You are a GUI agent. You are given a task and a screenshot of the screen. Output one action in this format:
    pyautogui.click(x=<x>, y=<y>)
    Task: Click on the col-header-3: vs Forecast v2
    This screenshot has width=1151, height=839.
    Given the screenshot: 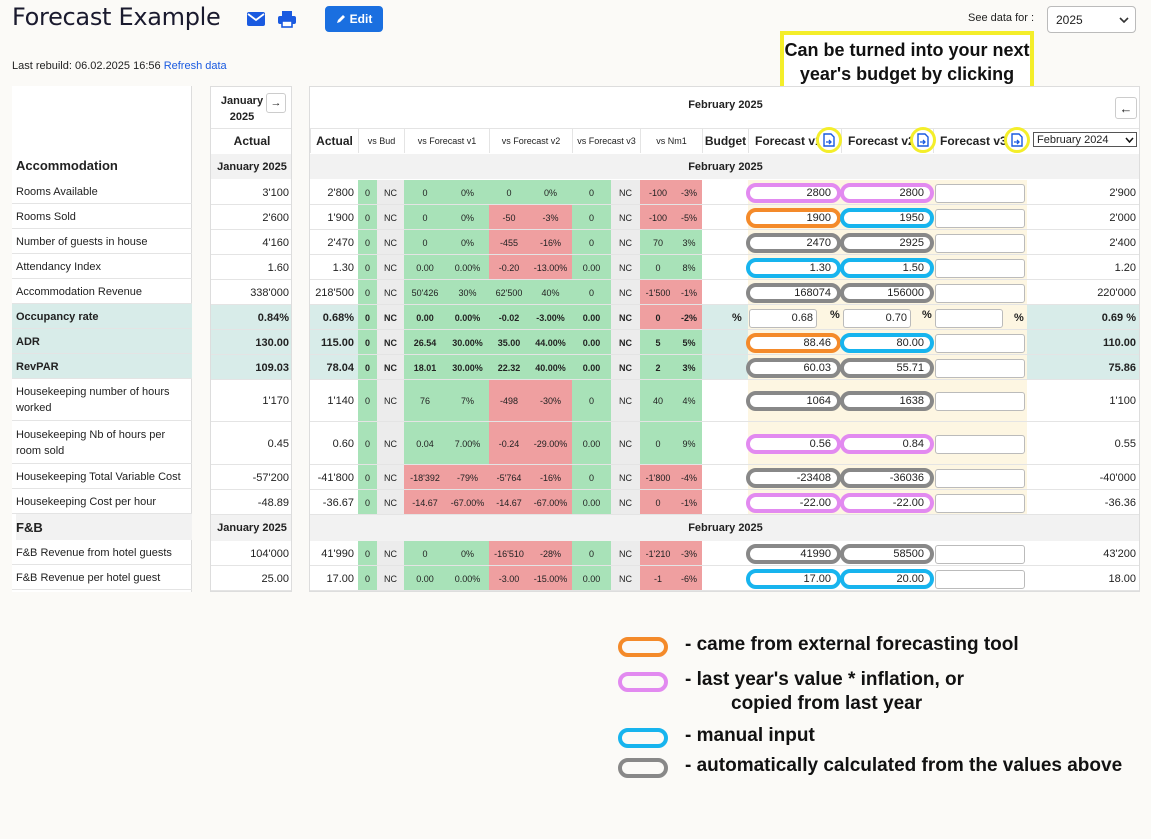 What is the action you would take?
    pyautogui.click(x=530, y=141)
    